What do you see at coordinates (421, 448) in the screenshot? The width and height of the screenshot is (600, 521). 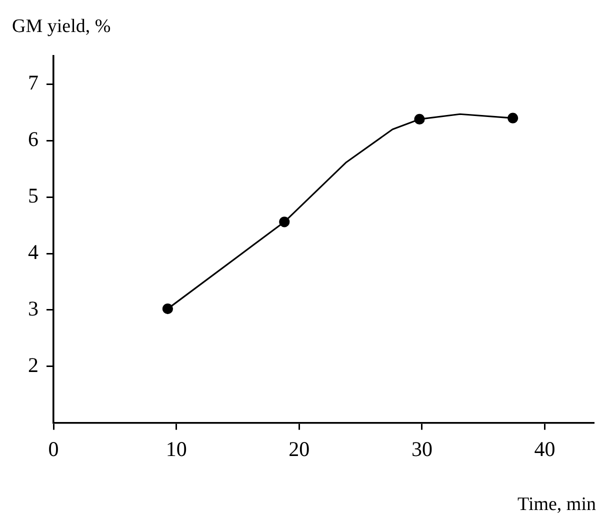 I see `x-tick-label: 30` at bounding box center [421, 448].